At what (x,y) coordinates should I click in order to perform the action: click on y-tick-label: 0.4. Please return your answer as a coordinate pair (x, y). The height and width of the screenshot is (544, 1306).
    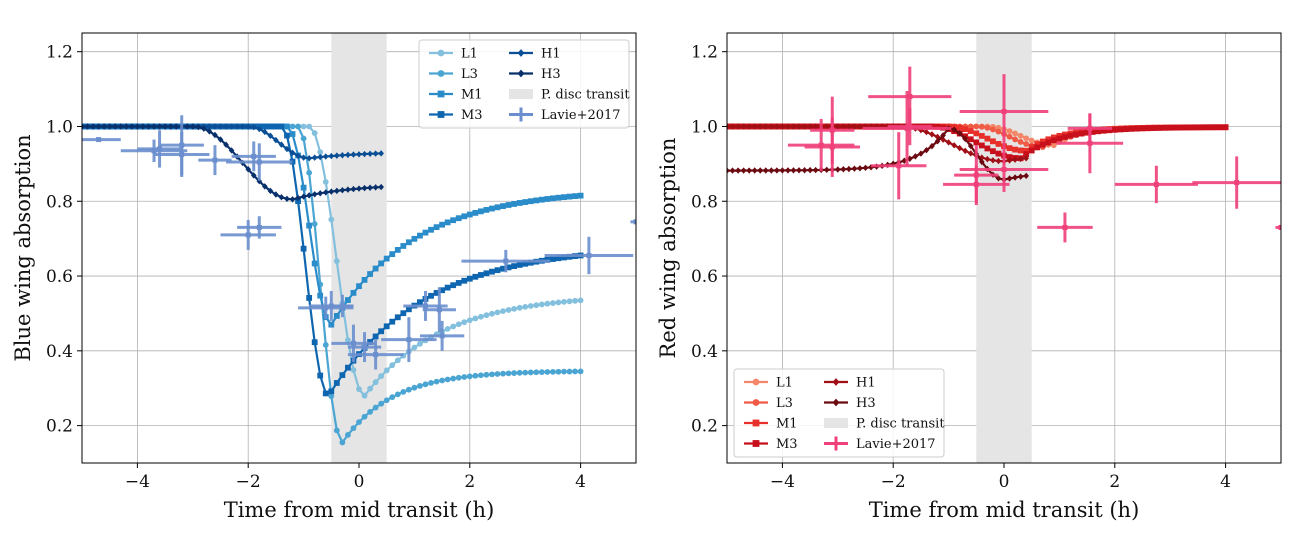
    Looking at the image, I should click on (704, 352).